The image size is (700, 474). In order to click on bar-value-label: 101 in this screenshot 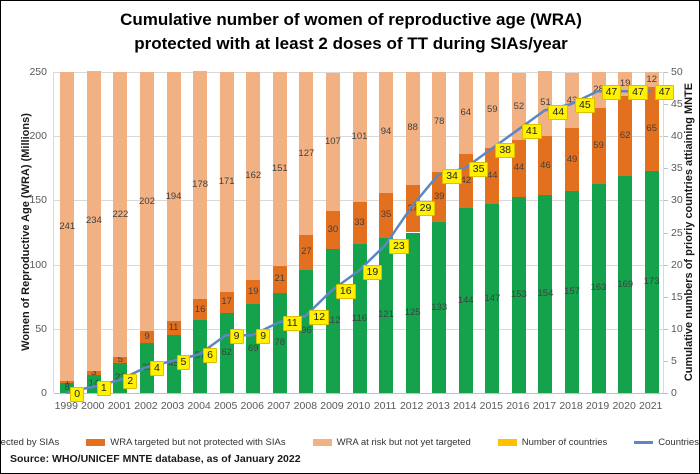, I will do `click(359, 136)`.